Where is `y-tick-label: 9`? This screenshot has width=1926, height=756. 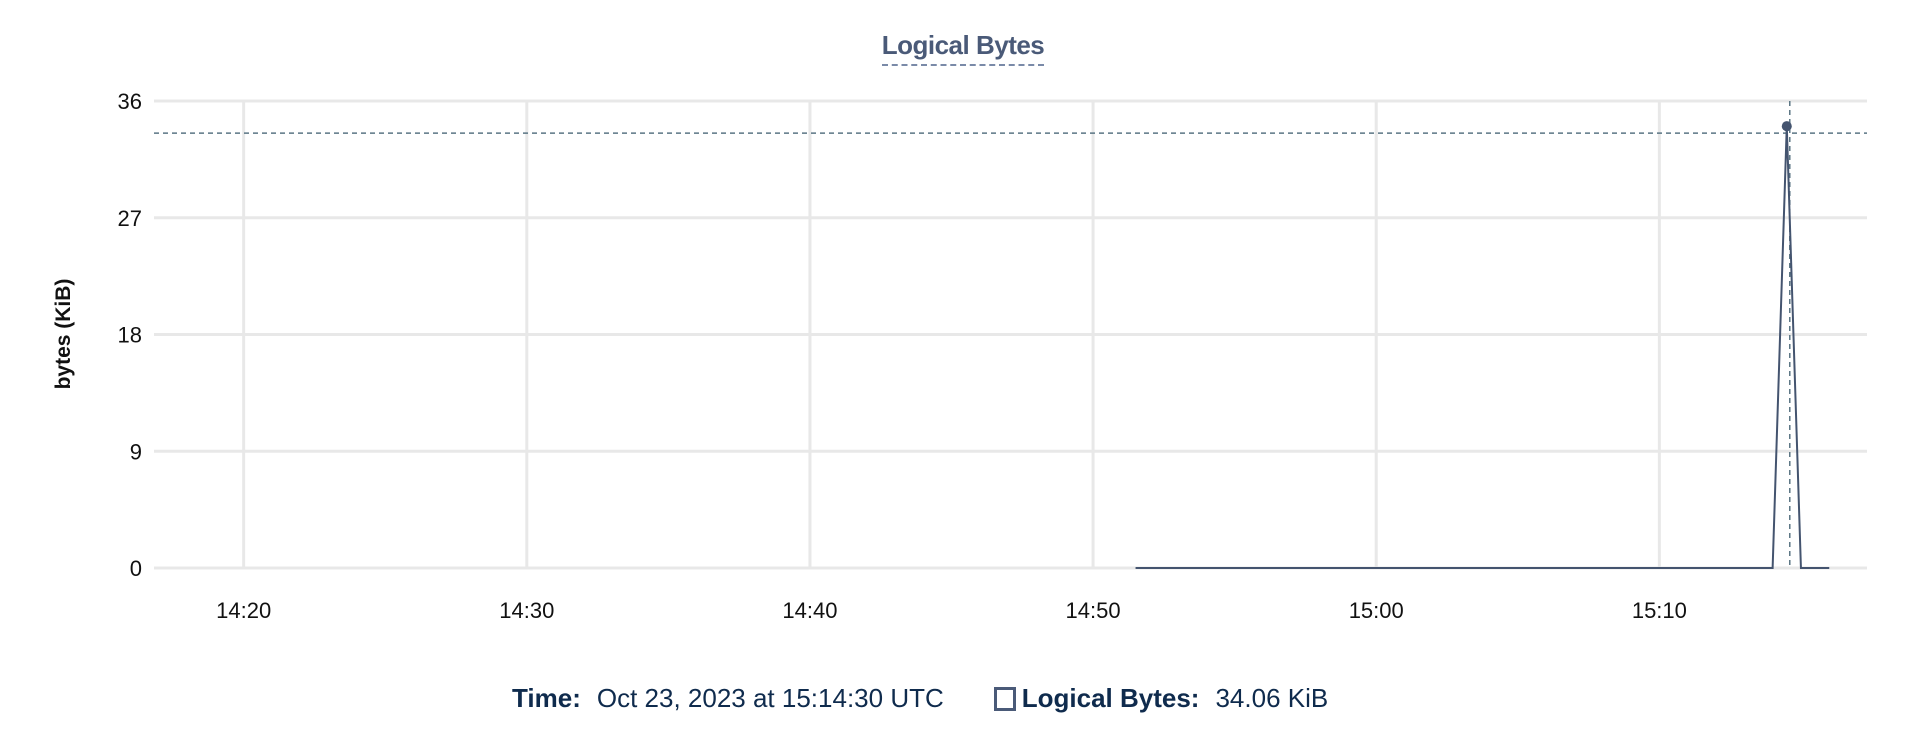
y-tick-label: 9 is located at coordinates (136, 451).